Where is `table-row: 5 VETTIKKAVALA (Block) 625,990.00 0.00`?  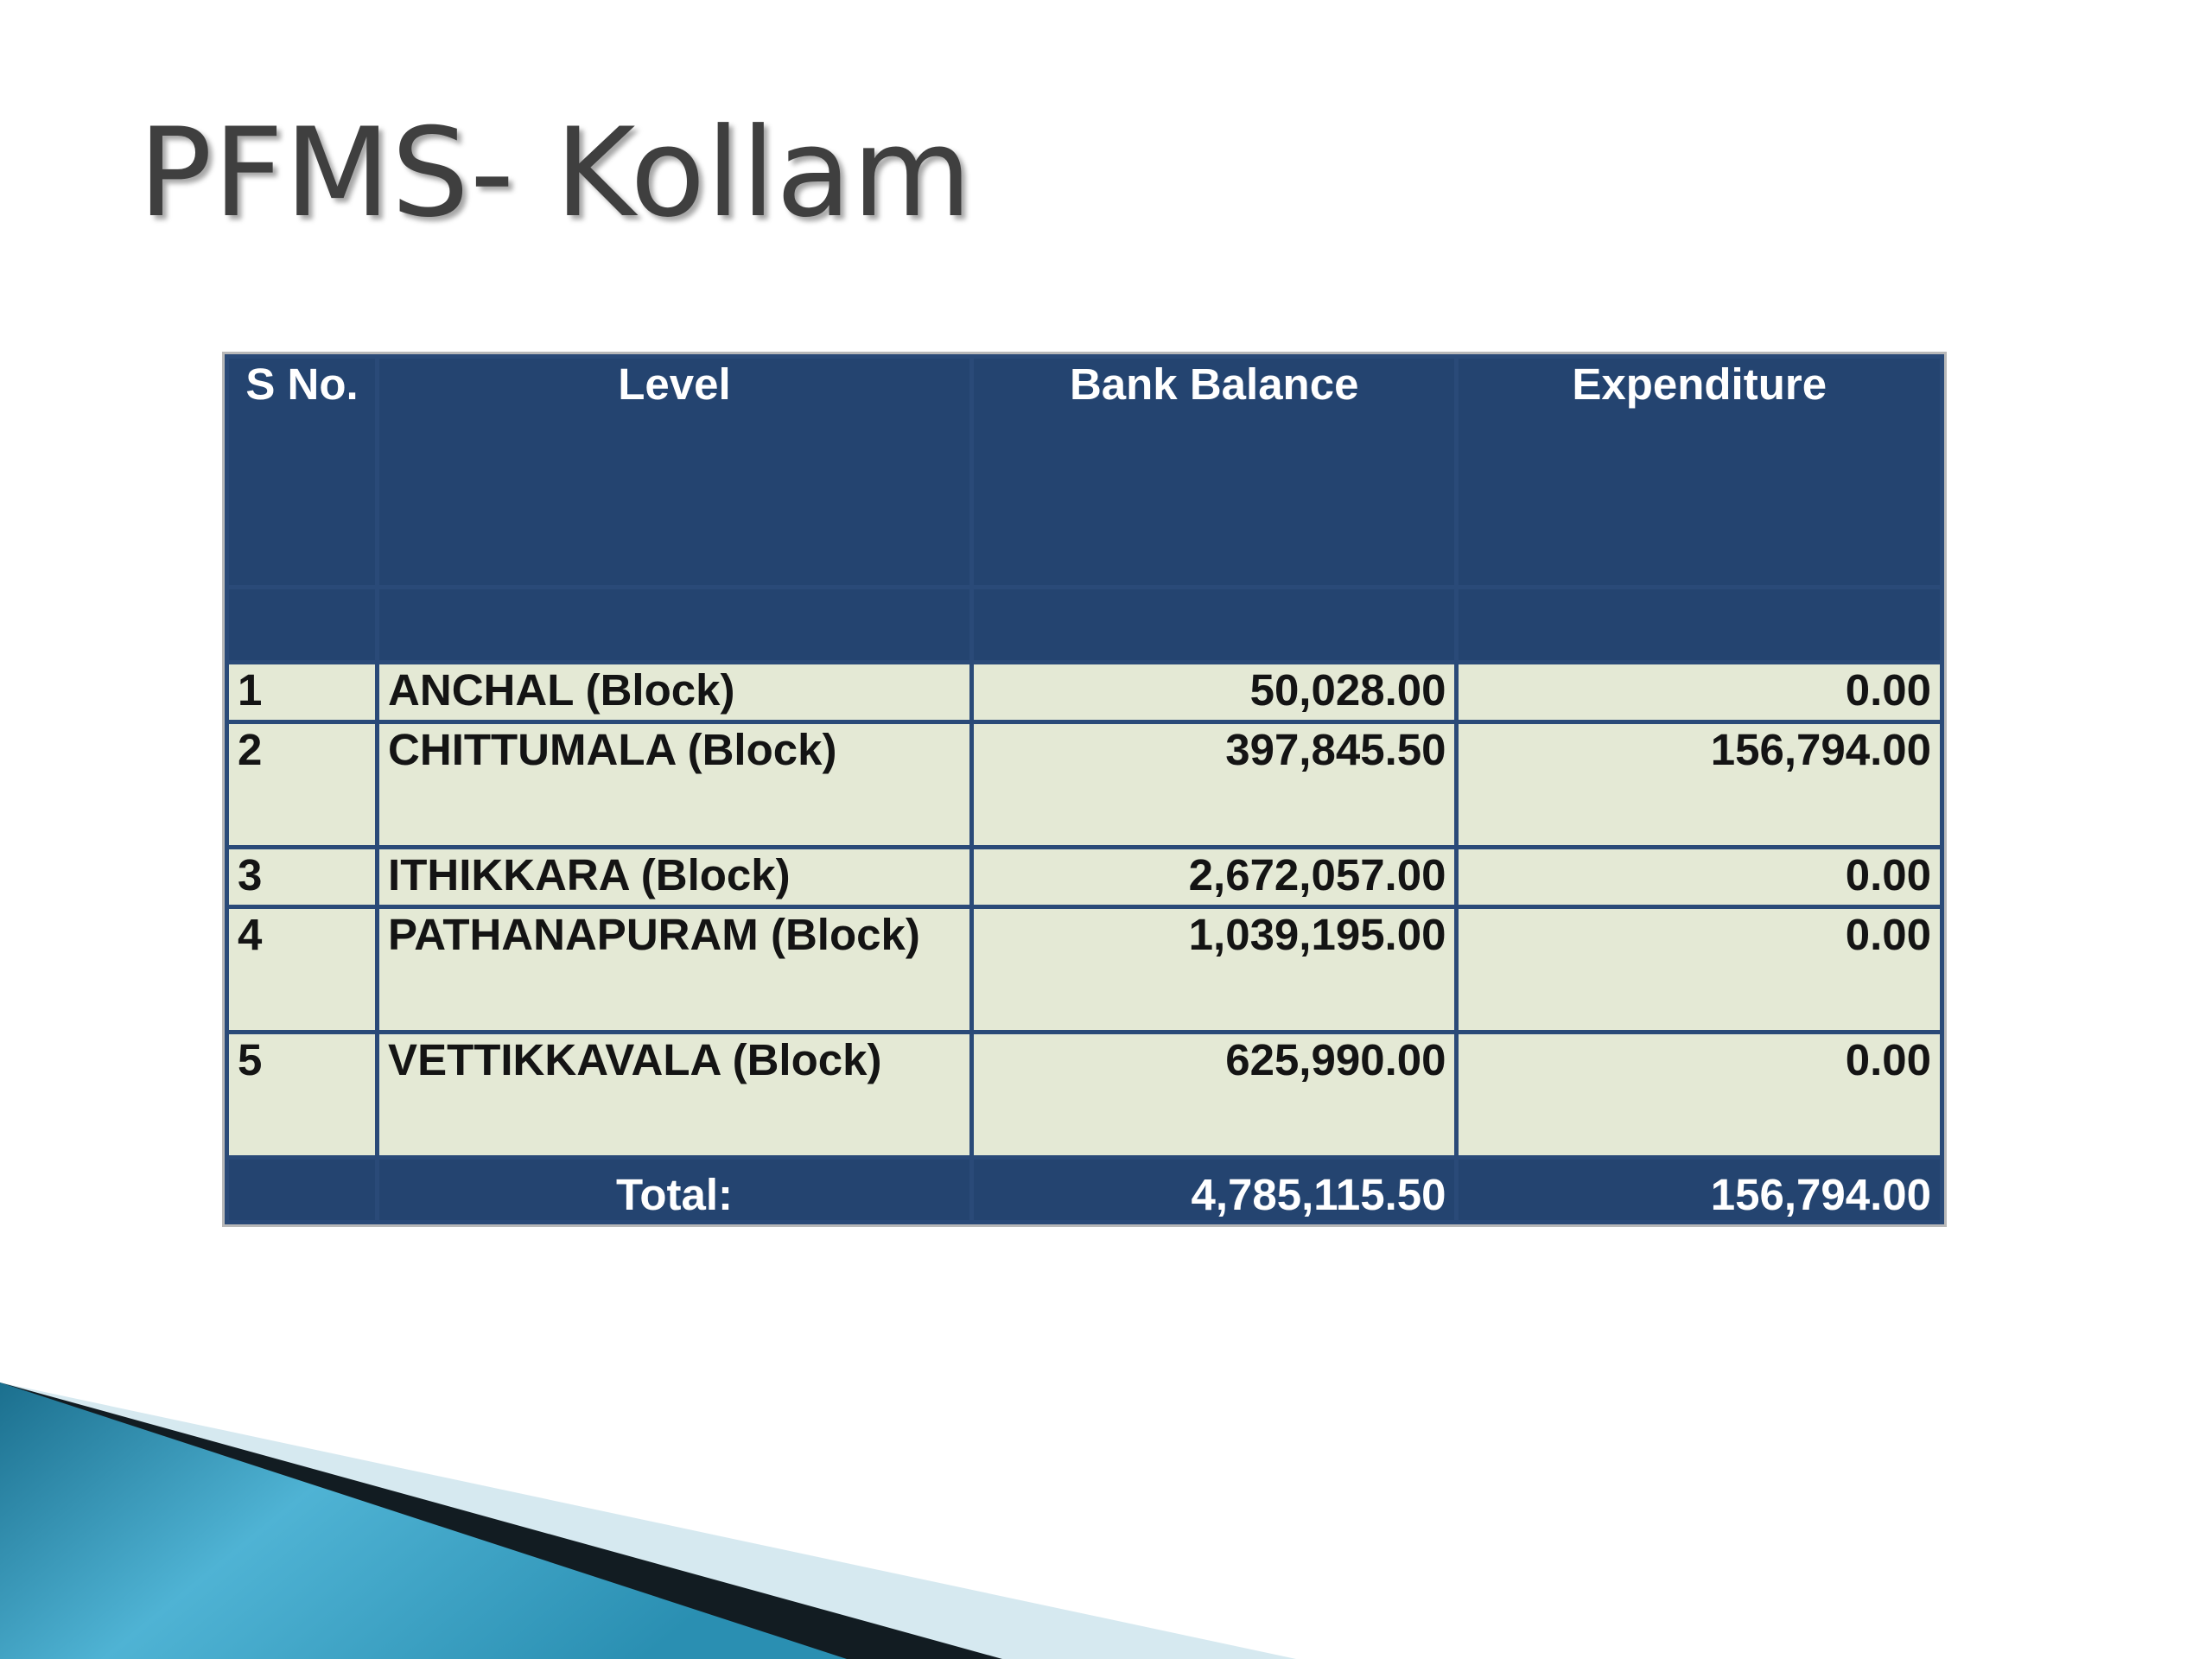 table-row: 5 VETTIKKAVALA (Block) 625,990.00 0.00 is located at coordinates (1084, 1095).